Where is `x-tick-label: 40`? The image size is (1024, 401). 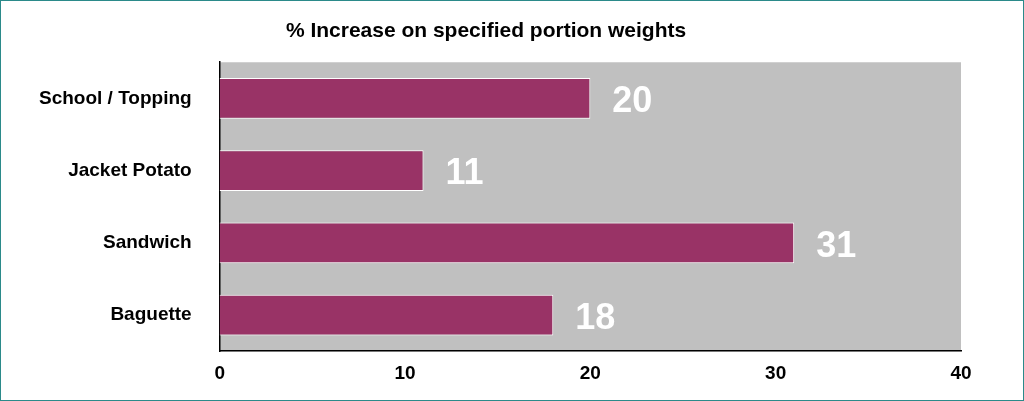 x-tick-label: 40 is located at coordinates (961, 372).